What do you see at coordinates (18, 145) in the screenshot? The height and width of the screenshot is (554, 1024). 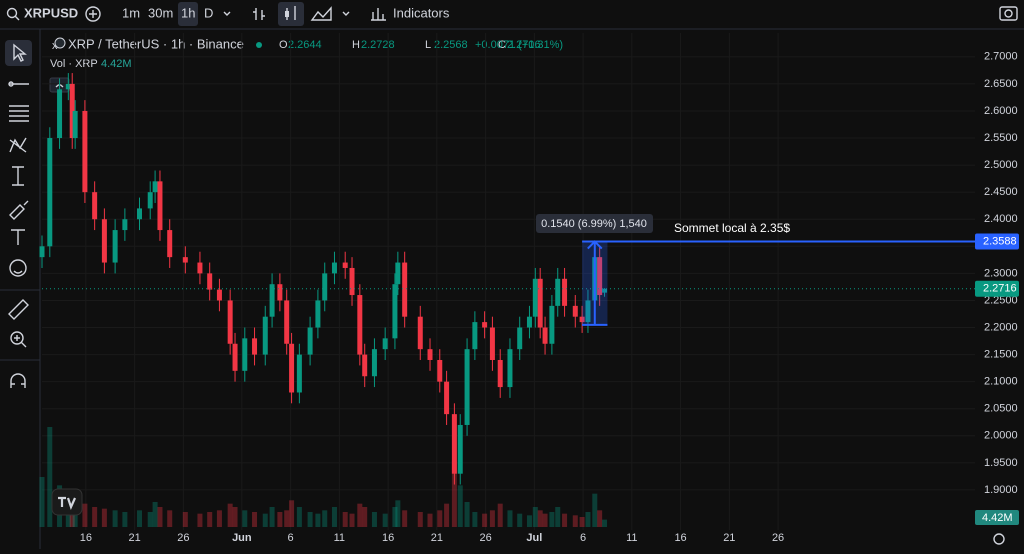 I see `pattern-tool` at bounding box center [18, 145].